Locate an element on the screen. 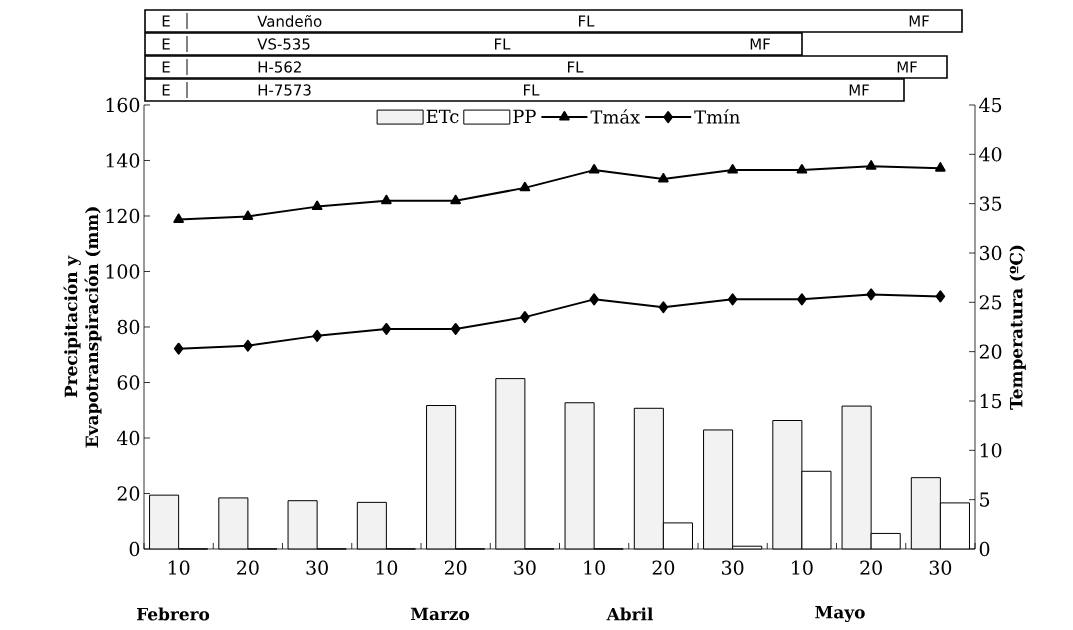 This screenshot has width=1073, height=630. y-tick-label: 100 is located at coordinates (123, 271).